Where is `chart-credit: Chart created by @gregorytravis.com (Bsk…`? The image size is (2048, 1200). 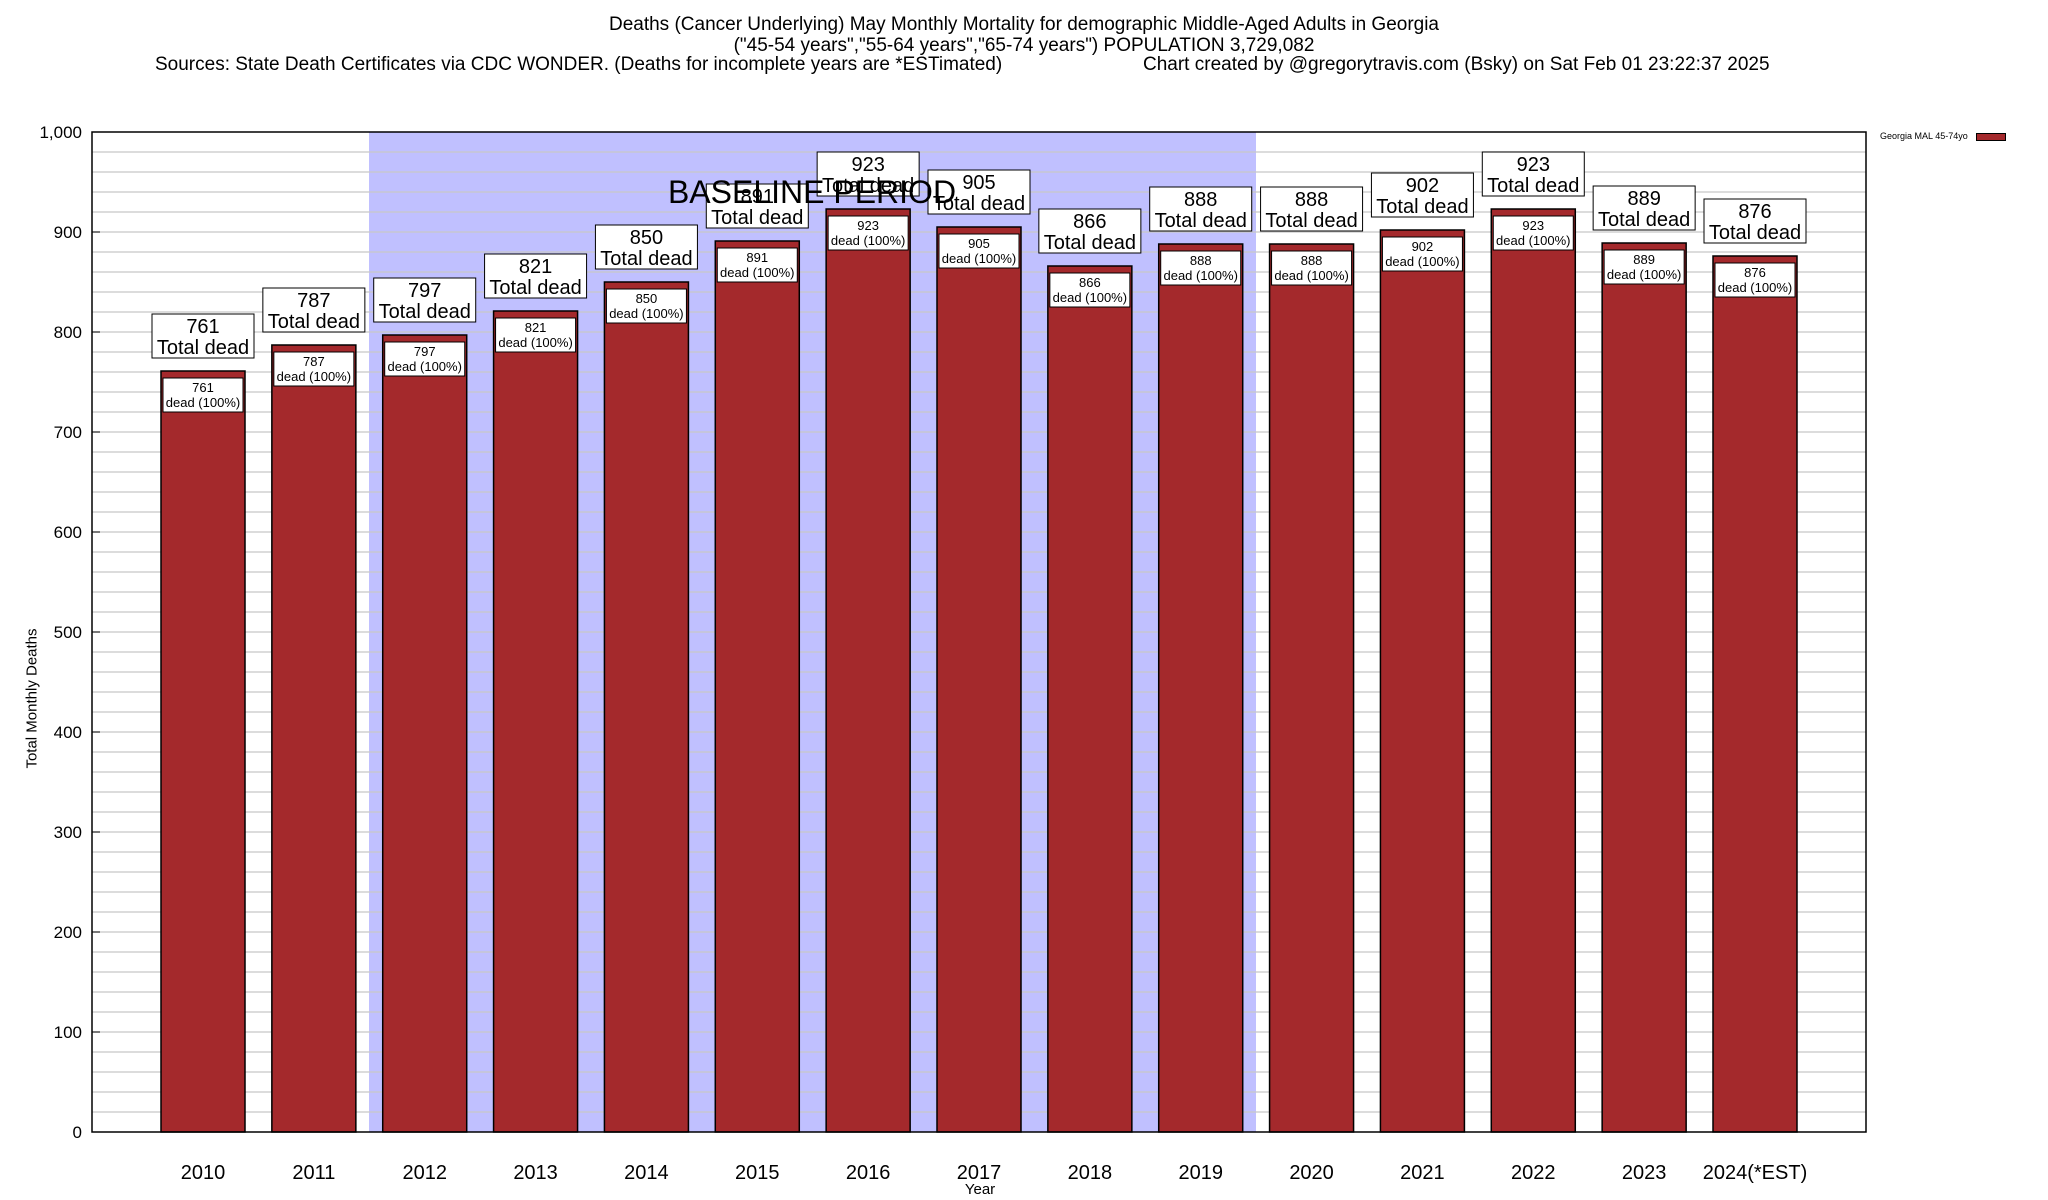 chart-credit: Chart created by @gregorytravis.com (Bsk… is located at coordinates (1456, 64).